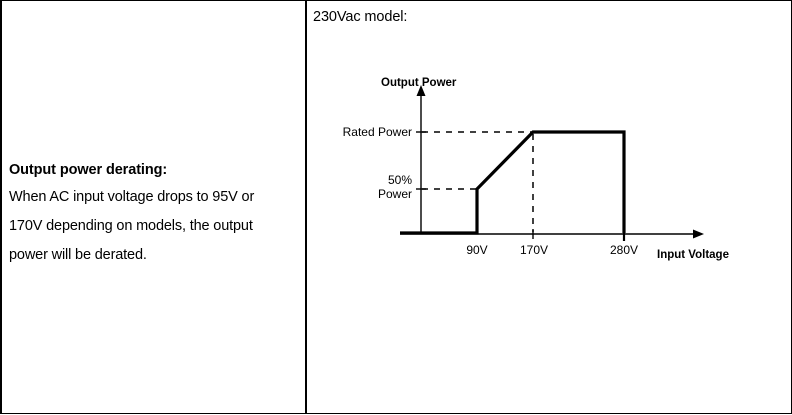  I want to click on y-tick-label-50-percent-line2: Power, so click(395, 194).